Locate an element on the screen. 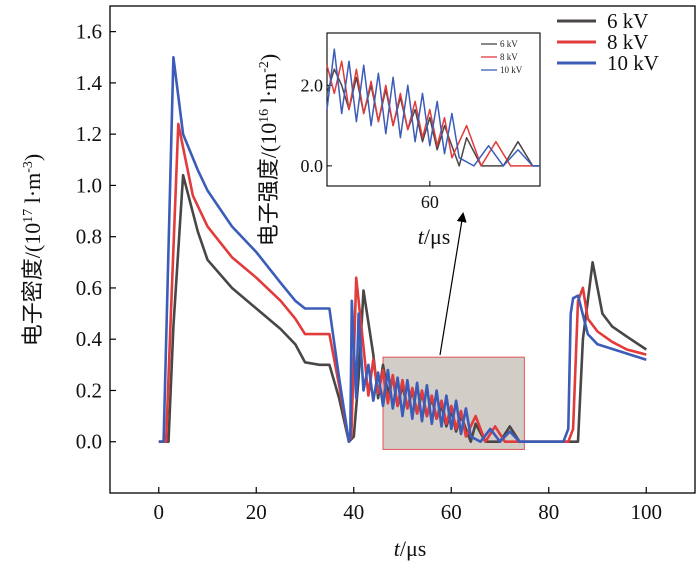  x-tick-label: 20 is located at coordinates (256, 512).